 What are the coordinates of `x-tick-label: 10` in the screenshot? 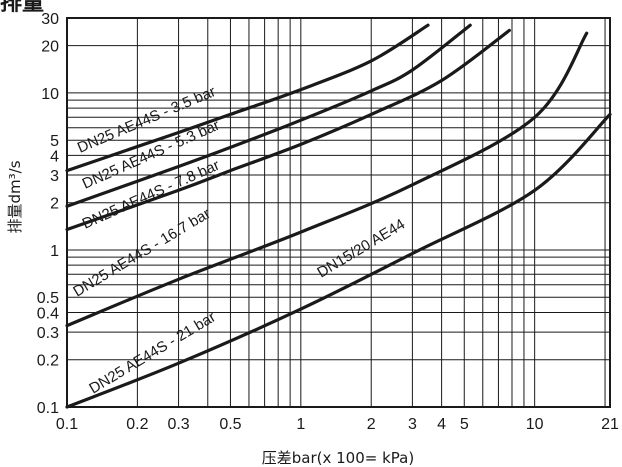 It's located at (535, 424).